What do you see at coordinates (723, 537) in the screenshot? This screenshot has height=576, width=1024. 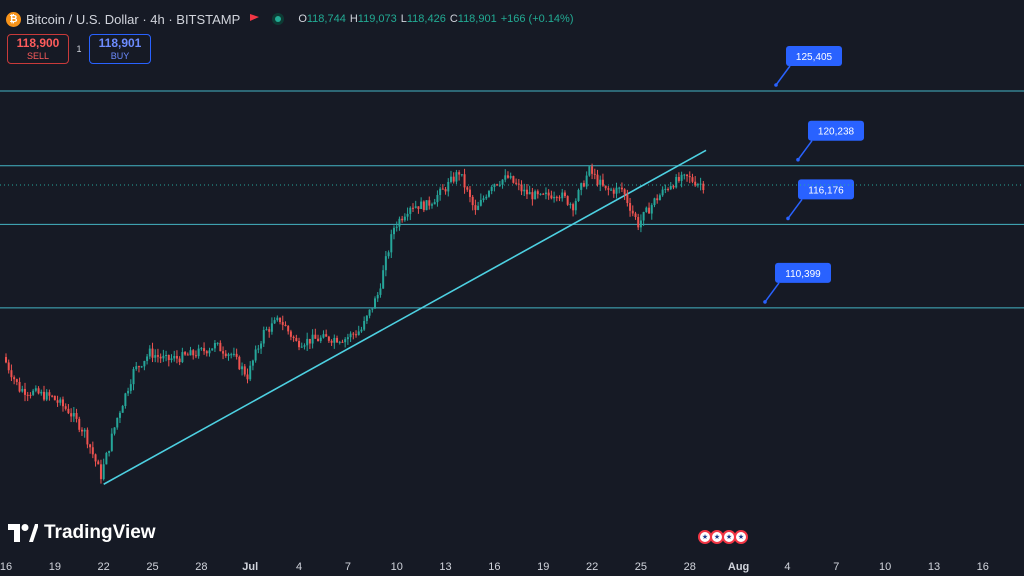 I see `economic-events: ★ ★ ★ ★` at bounding box center [723, 537].